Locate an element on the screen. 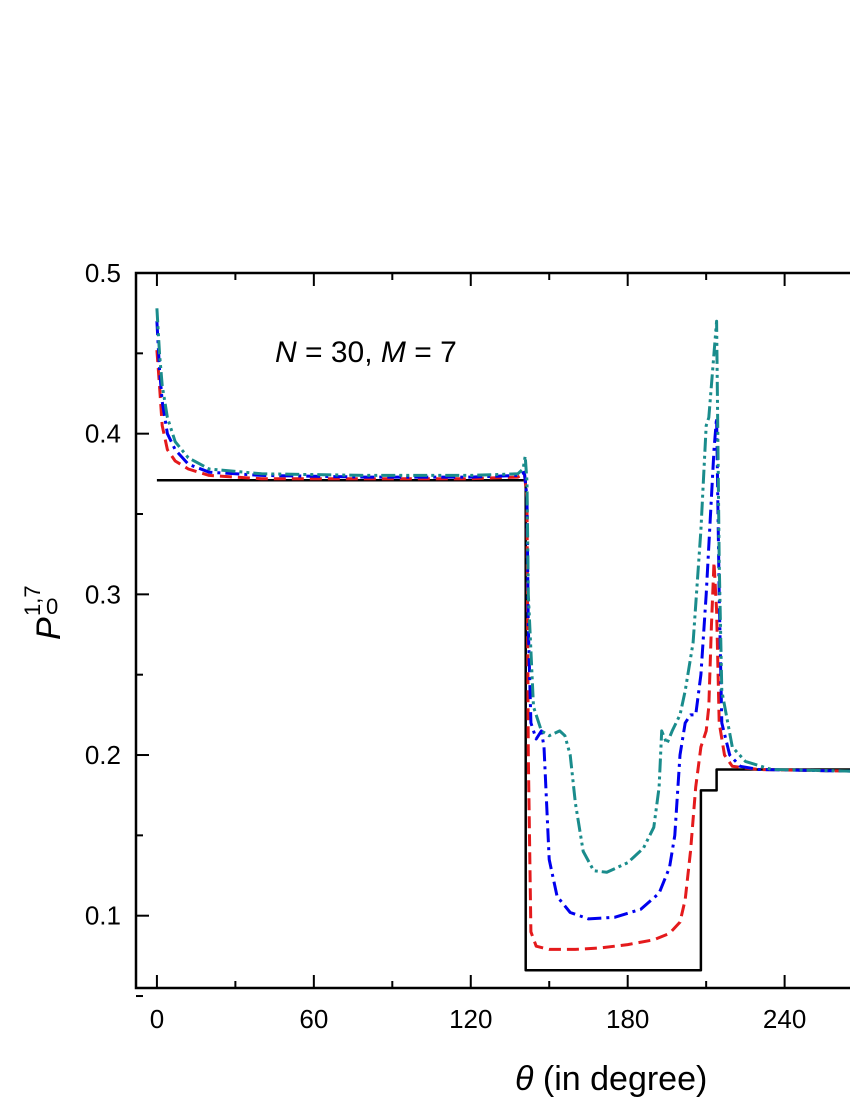 This screenshot has width=850, height=1100. y-tick-label: 0.4 is located at coordinates (103, 434).